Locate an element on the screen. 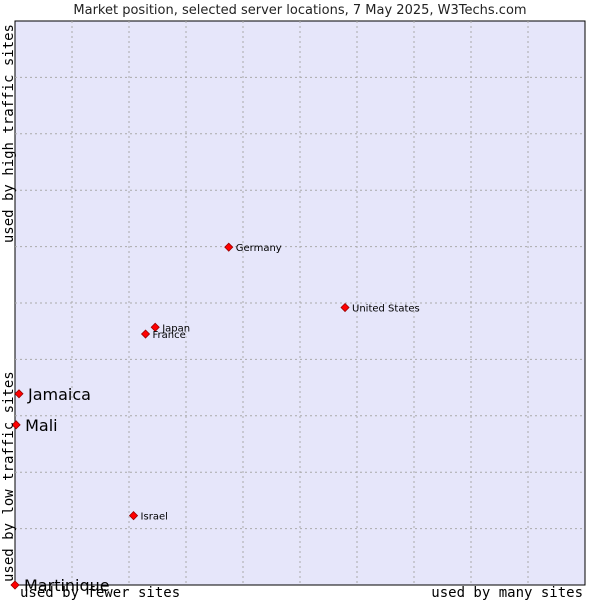  point-label: Mali is located at coordinates (41, 425).